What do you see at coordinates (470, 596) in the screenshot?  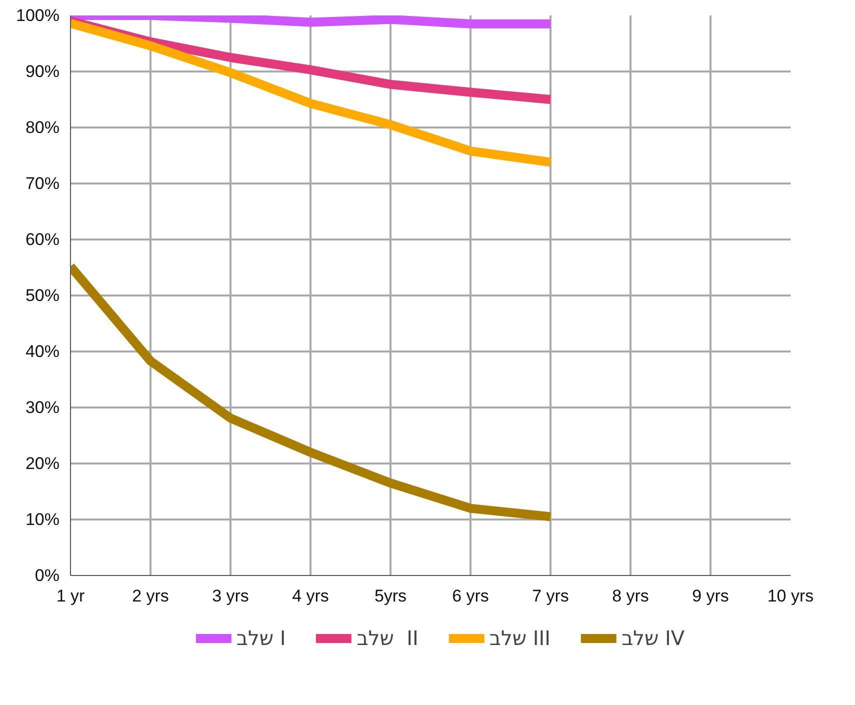 I see `x-tick-label: 6 yrs` at bounding box center [470, 596].